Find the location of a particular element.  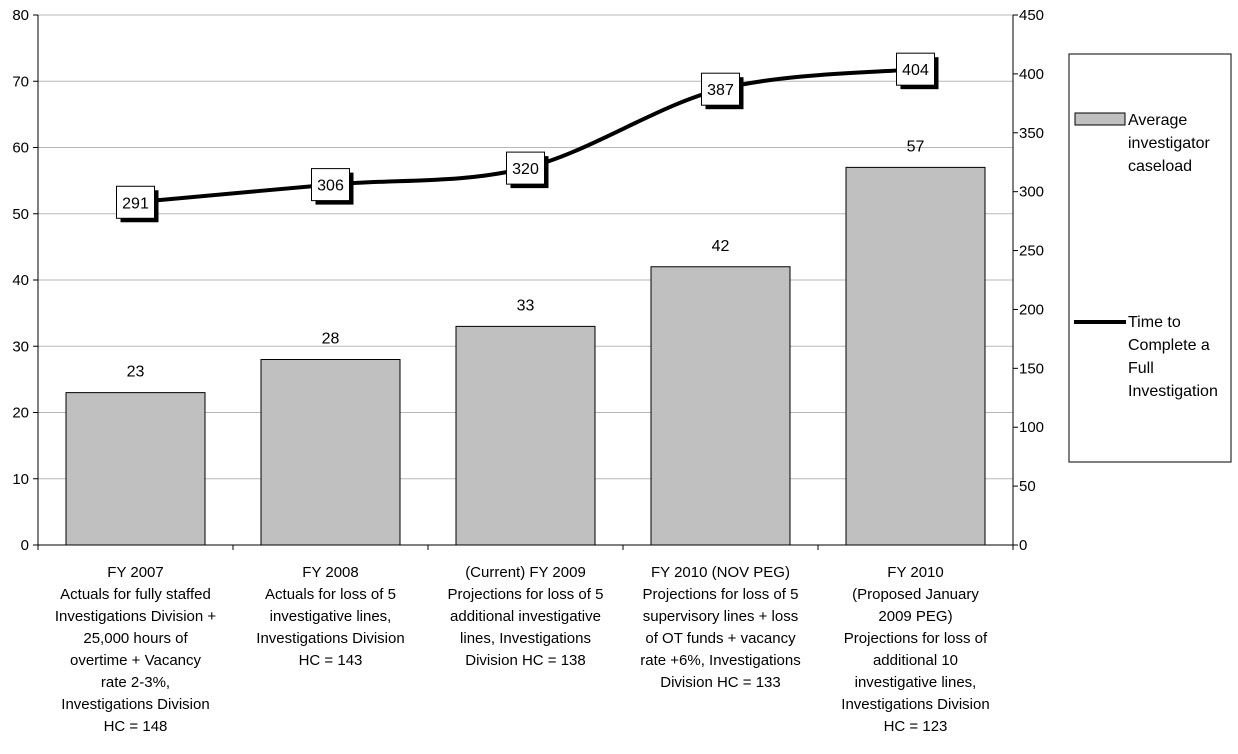

line-value-text: 320 is located at coordinates (525, 169).